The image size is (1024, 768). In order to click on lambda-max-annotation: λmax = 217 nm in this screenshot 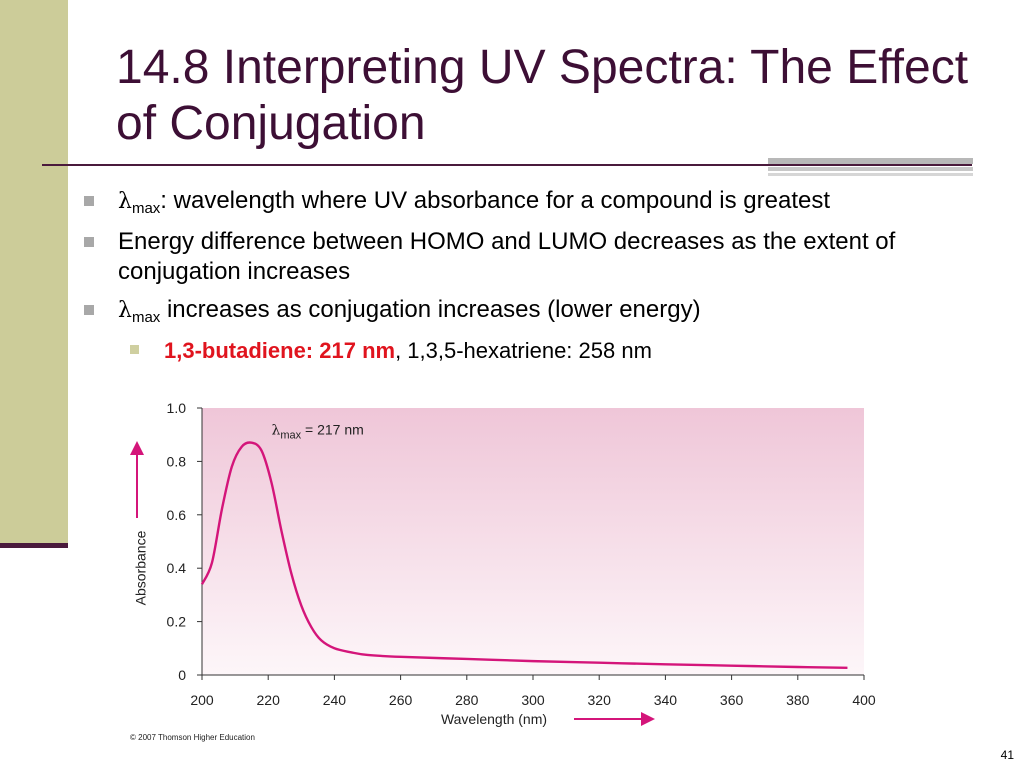, I will do `click(318, 432)`.